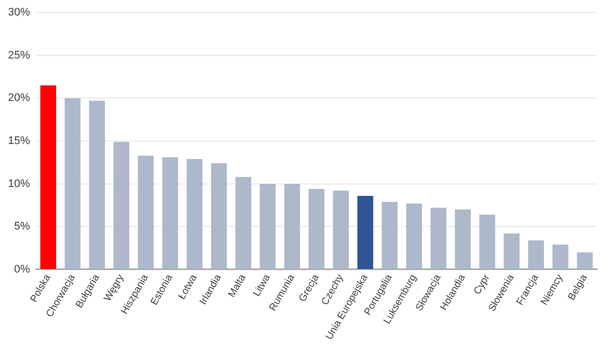  Describe the element at coordinates (22, 226) in the screenshot. I see `y-tick-label: 5%` at that location.